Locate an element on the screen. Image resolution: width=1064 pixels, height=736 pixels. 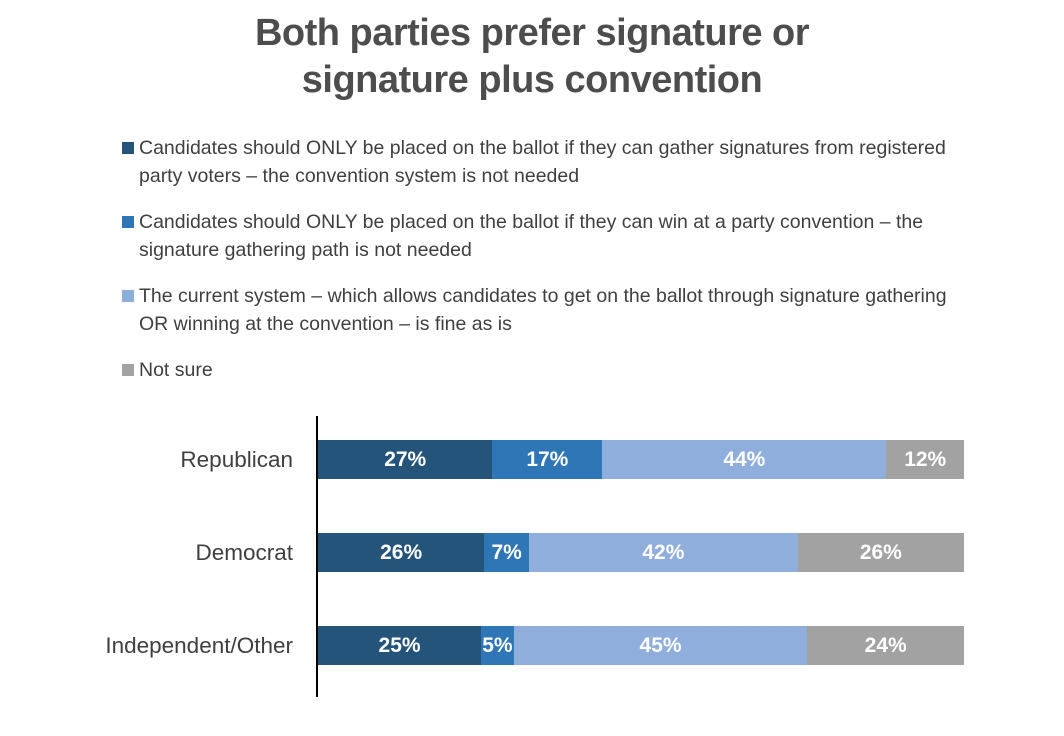
bar-segment: 45% is located at coordinates (660, 646).